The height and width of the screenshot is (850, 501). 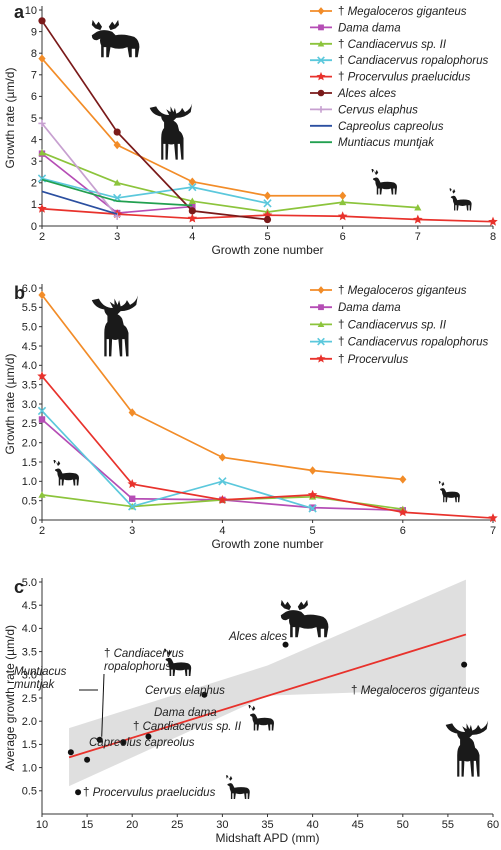 What do you see at coordinates (402, 291) in the screenshot?
I see `legend-label: † Megaloceros giganteus` at bounding box center [402, 291].